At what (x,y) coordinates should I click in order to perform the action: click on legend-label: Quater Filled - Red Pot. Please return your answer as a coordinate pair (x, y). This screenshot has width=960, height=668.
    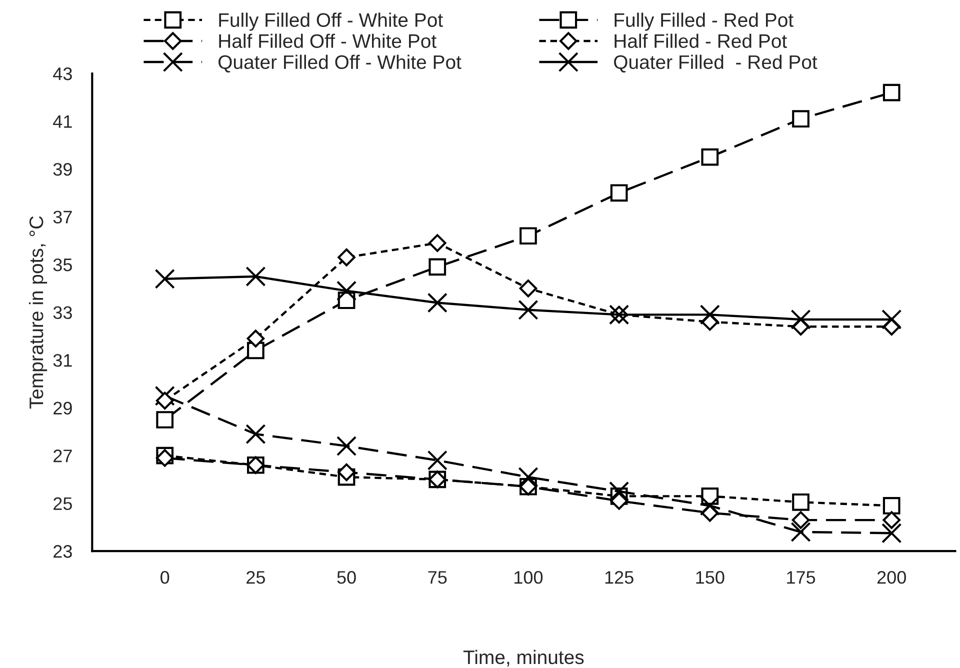
    Looking at the image, I should click on (716, 63).